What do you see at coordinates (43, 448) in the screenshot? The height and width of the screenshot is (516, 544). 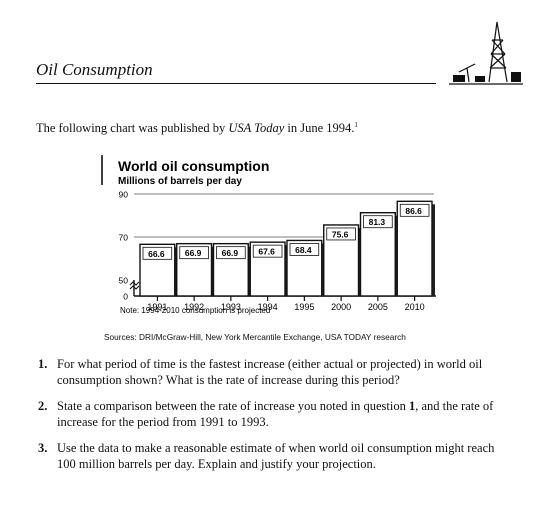 I see `question-number: 3.` at bounding box center [43, 448].